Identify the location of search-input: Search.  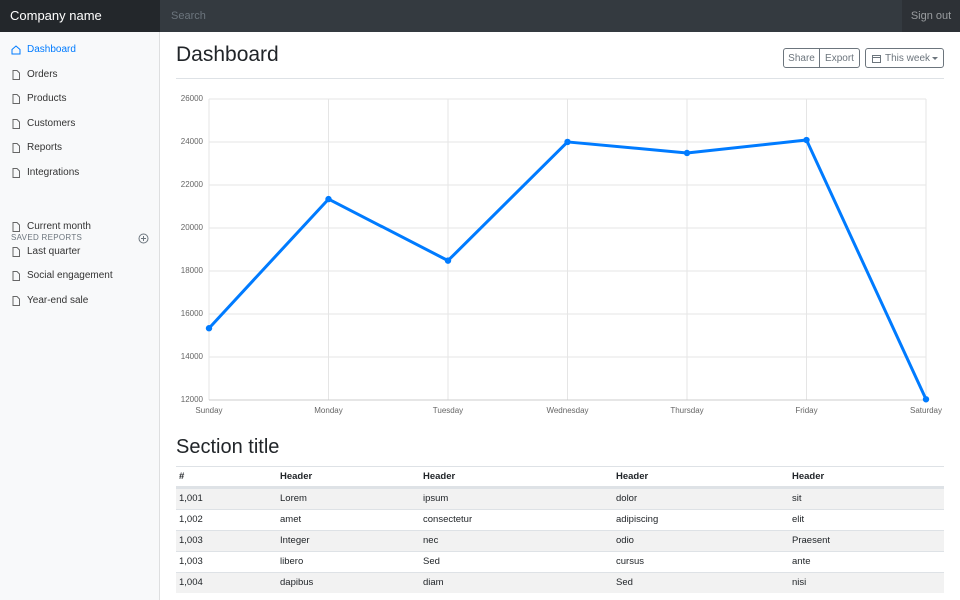
(188, 16).